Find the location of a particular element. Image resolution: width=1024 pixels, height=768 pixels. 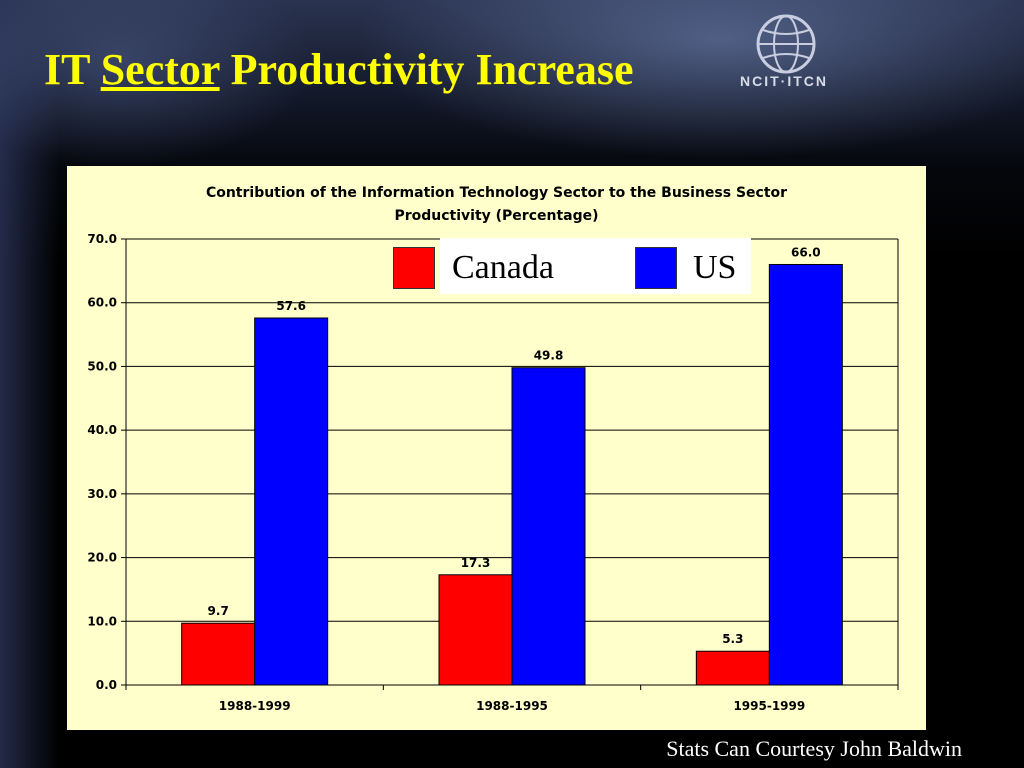

y-tick-label: 40.0 is located at coordinates (102, 430).